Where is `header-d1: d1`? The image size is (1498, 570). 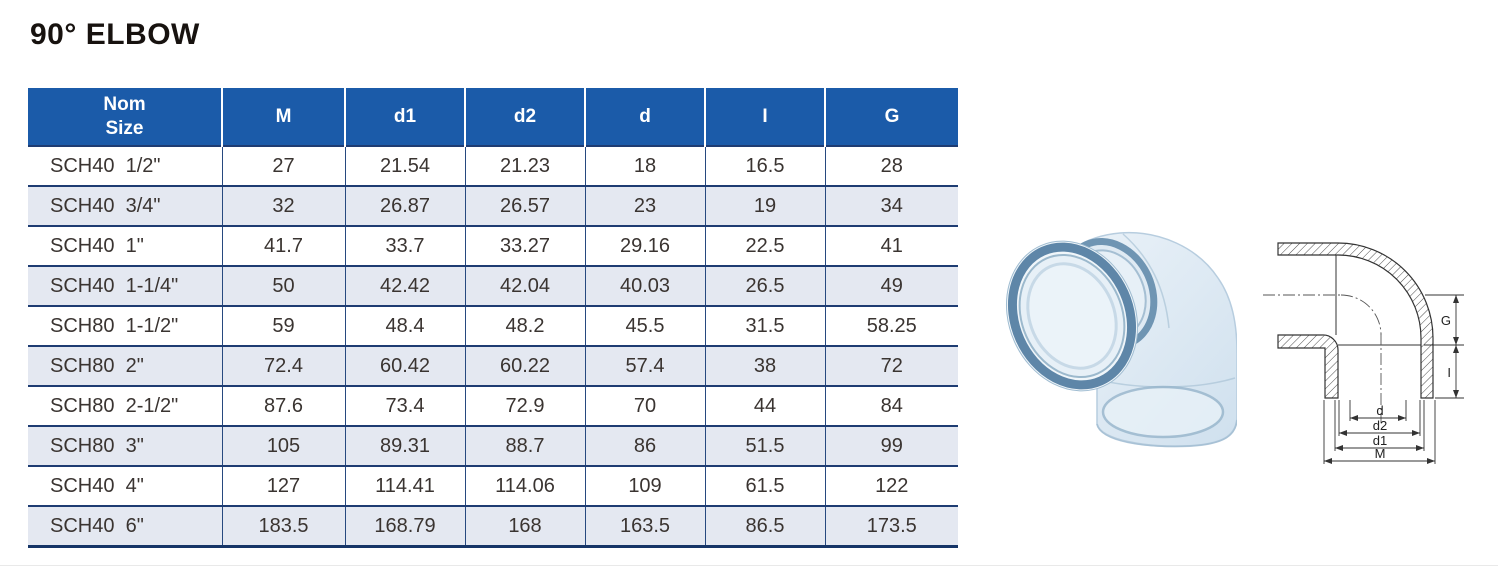
header-d1: d1 is located at coordinates (404, 117).